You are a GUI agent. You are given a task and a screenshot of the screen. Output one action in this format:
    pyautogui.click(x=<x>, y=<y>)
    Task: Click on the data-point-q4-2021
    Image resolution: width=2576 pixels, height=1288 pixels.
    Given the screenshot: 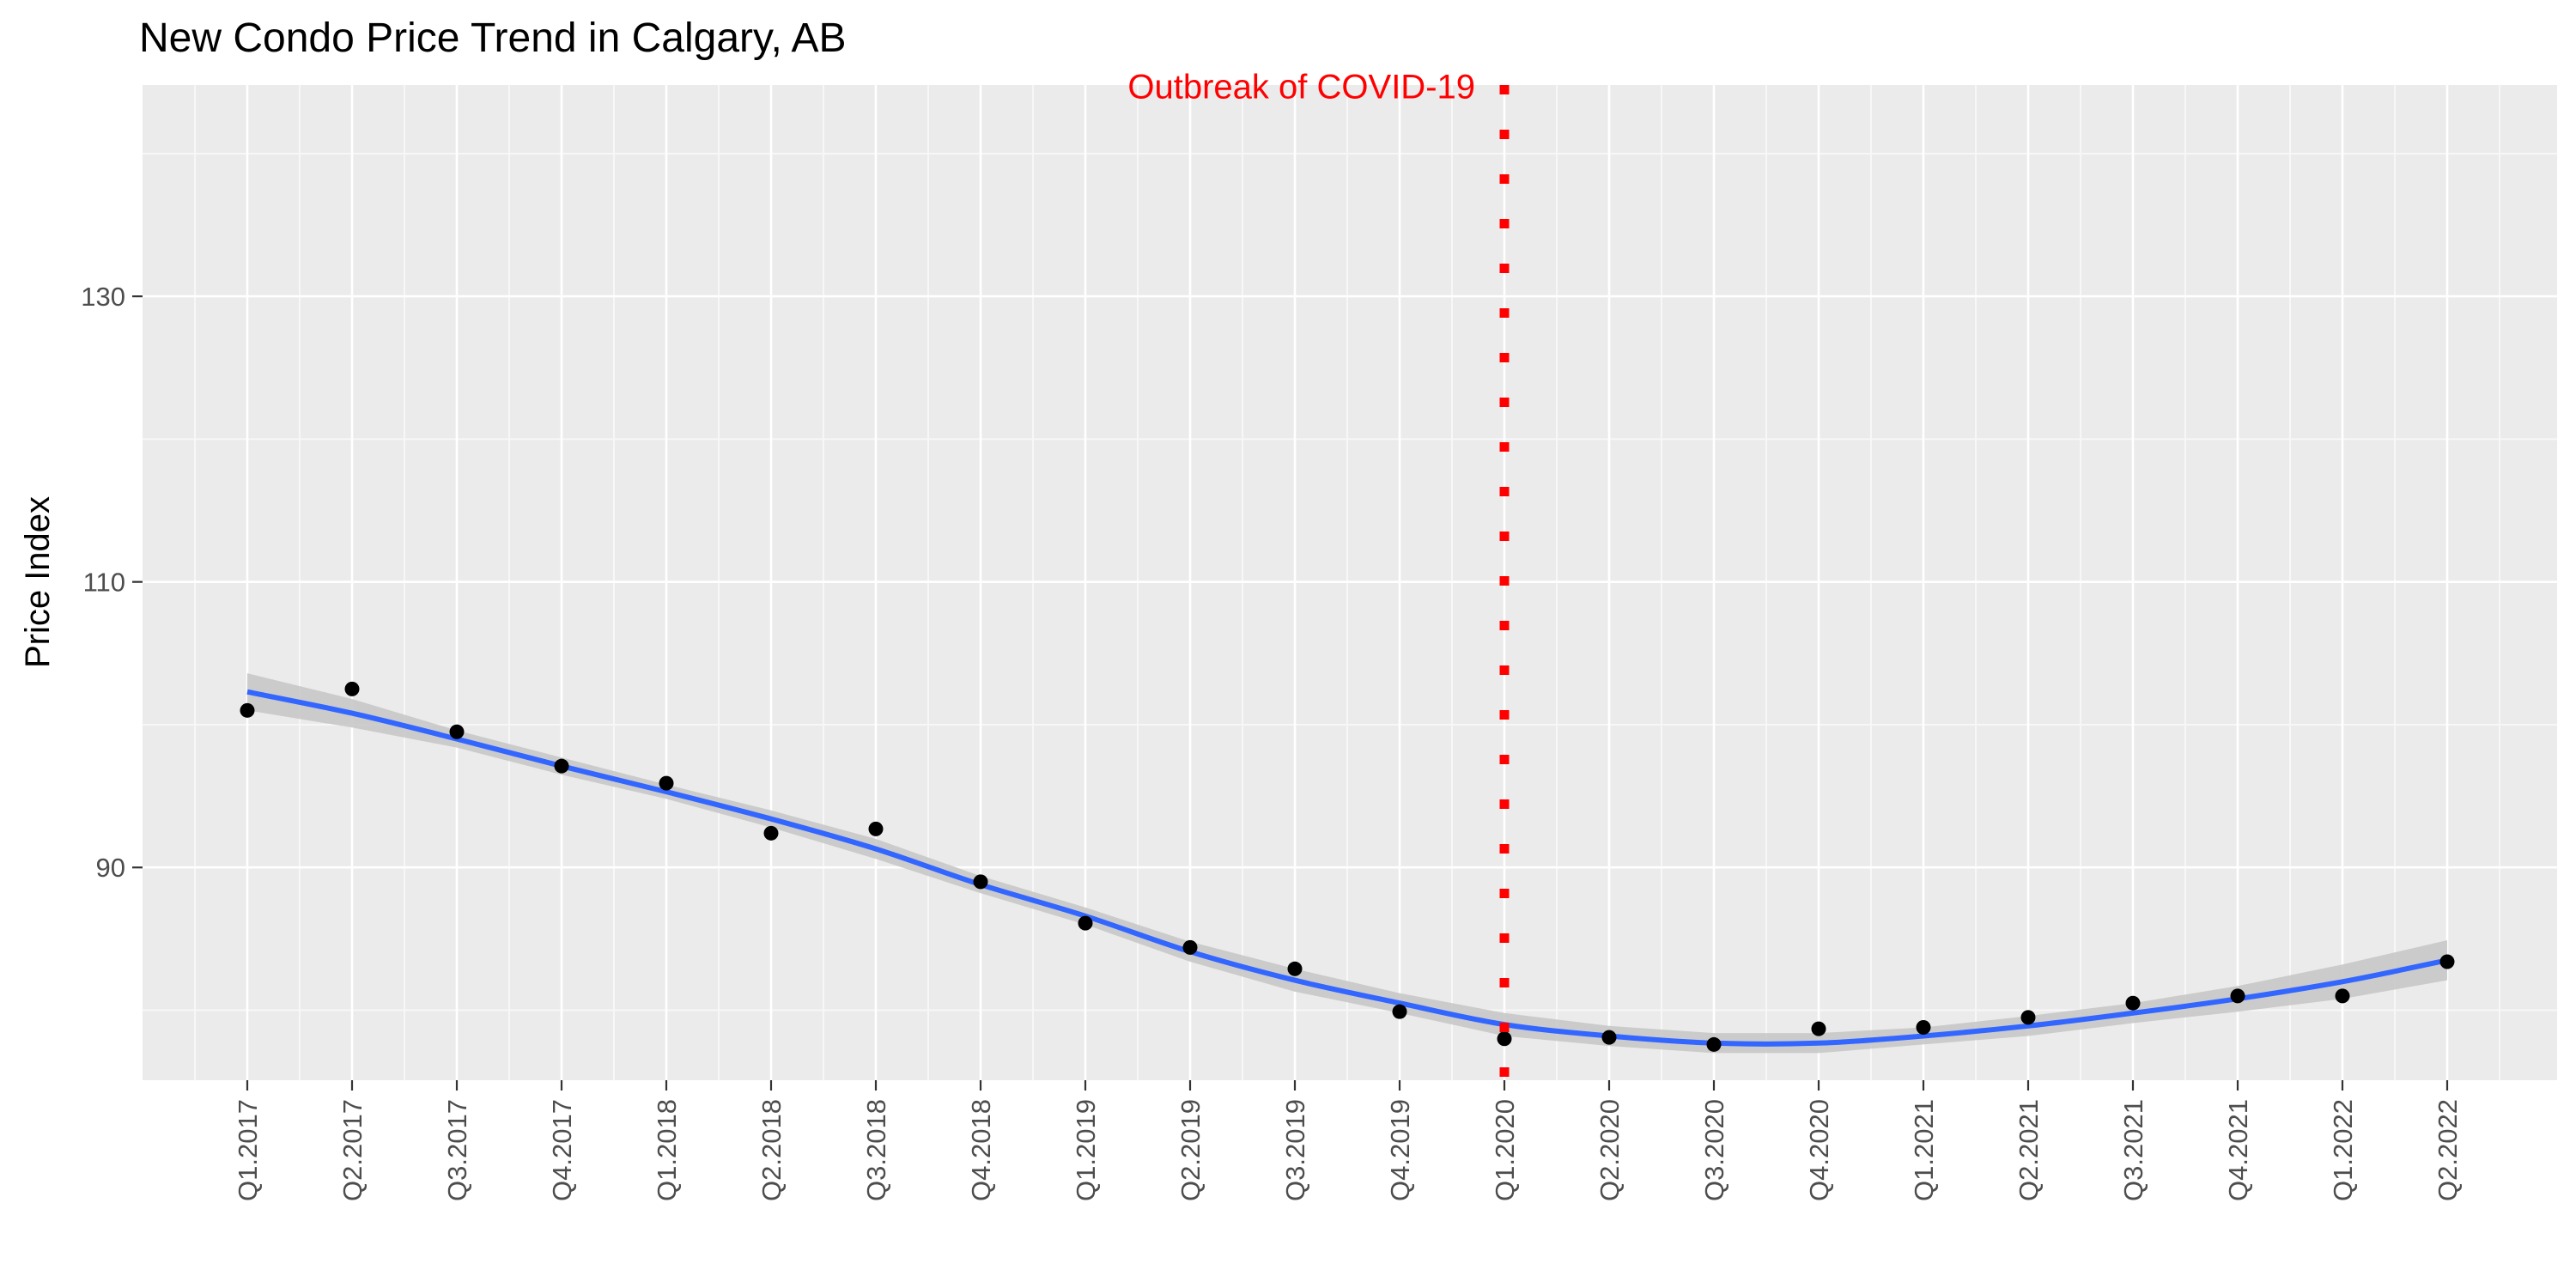 What is the action you would take?
    pyautogui.click(x=2237, y=996)
    